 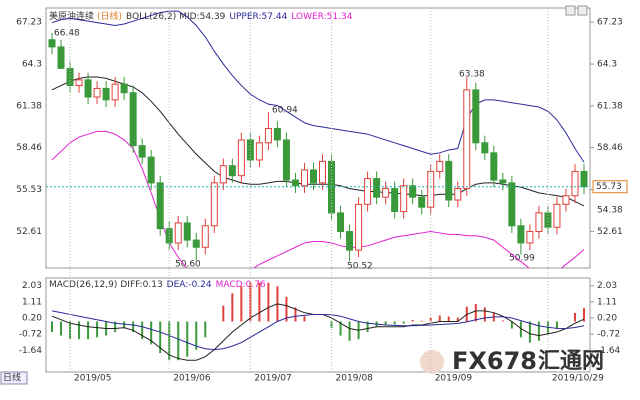 What do you see at coordinates (192, 379) in the screenshot?
I see `x-tick-label: 2019/06` at bounding box center [192, 379].